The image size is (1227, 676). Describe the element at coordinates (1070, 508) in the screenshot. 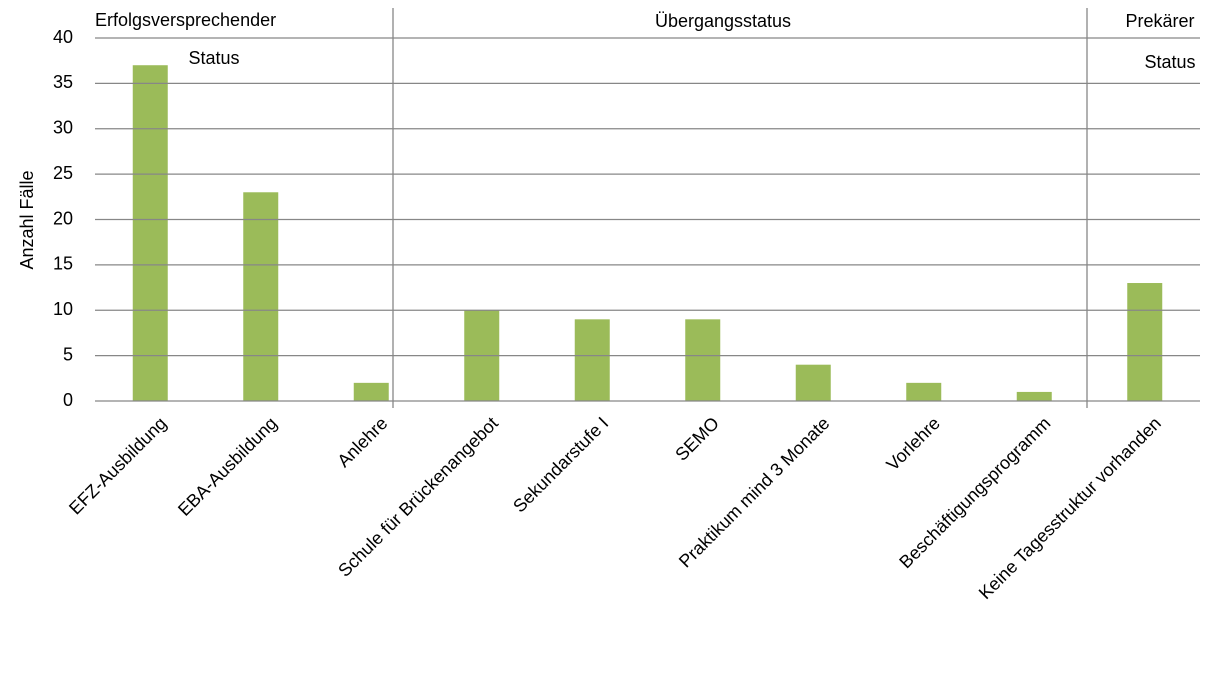

I see `x-tick-label: Keine Tagesstruktur vorhanden` at that location.